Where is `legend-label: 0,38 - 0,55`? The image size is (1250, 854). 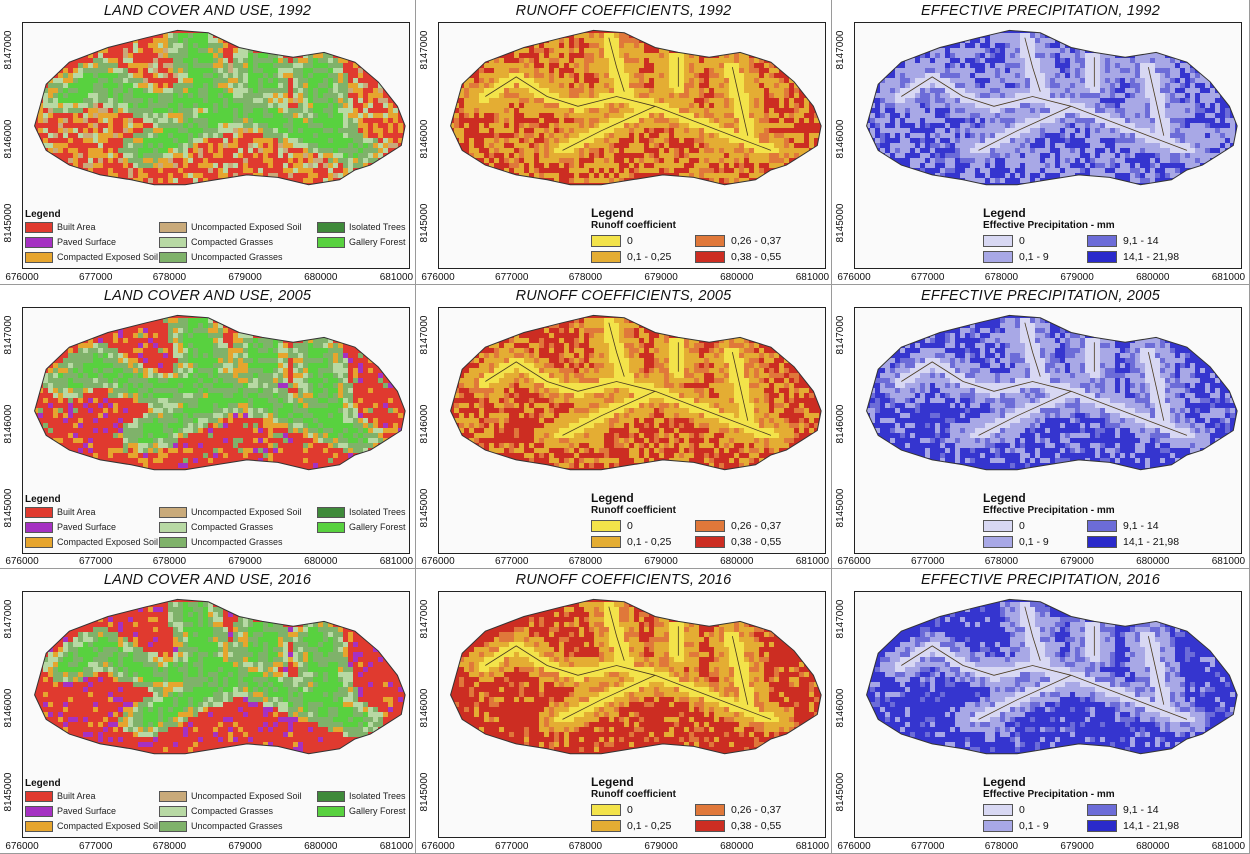 legend-label: 0,38 - 0,55 is located at coordinates (756, 825).